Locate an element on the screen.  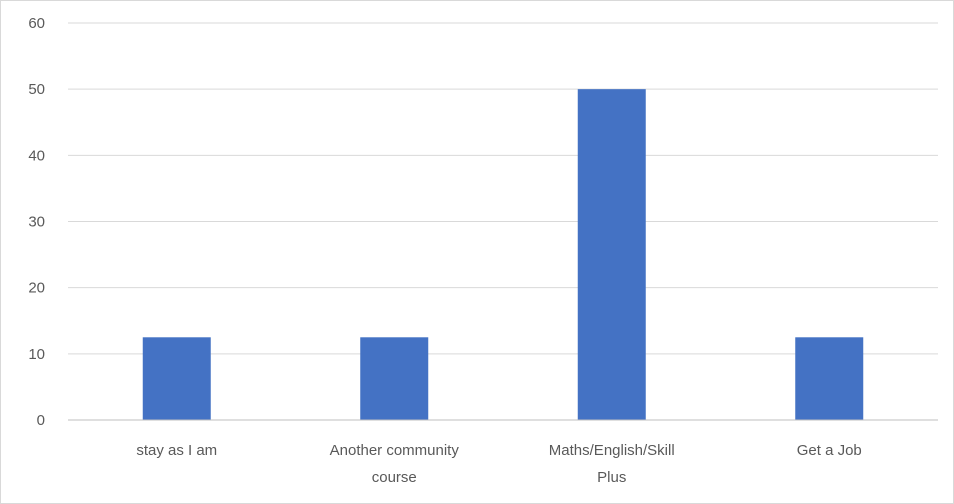
y-tick-label: 20 is located at coordinates (36, 288).